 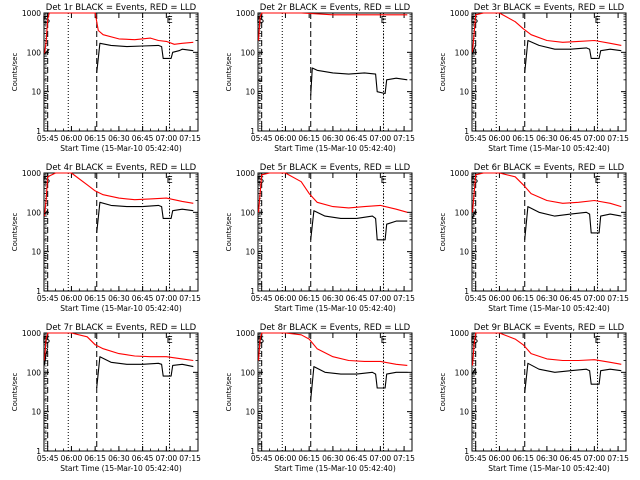 I want to click on chart-title: Det 3r BLACK = Events, RED = LLD, so click(x=549, y=8).